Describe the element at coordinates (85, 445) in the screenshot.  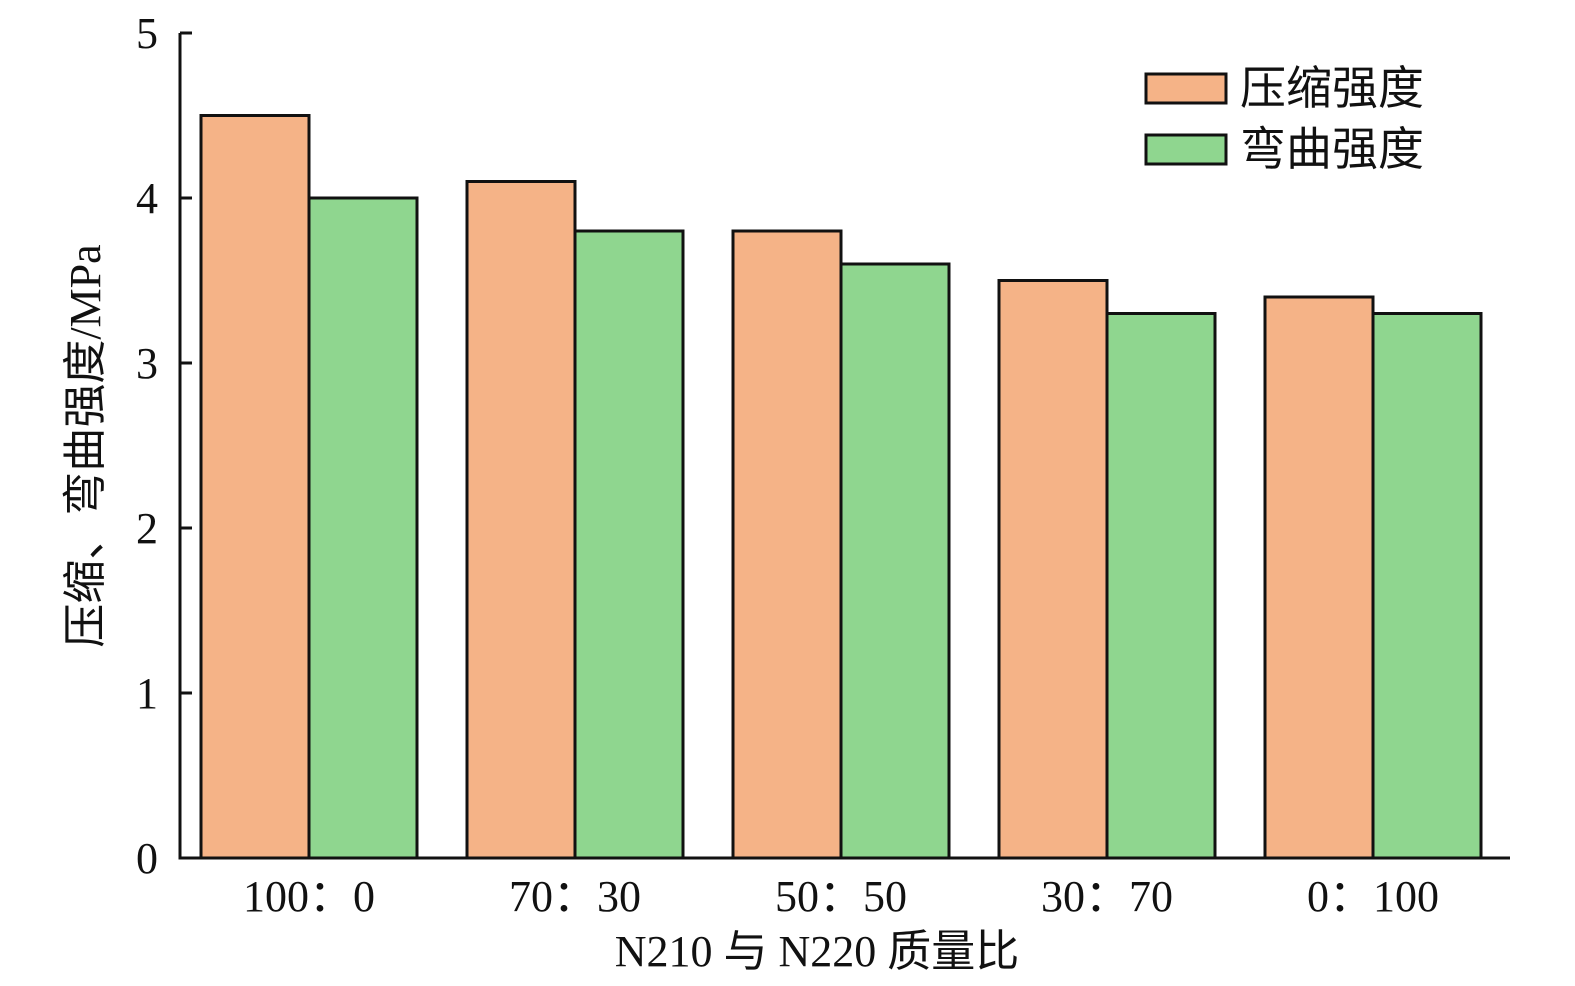
I see `y-axis-title: 压缩、弯曲强度/MPa` at that location.